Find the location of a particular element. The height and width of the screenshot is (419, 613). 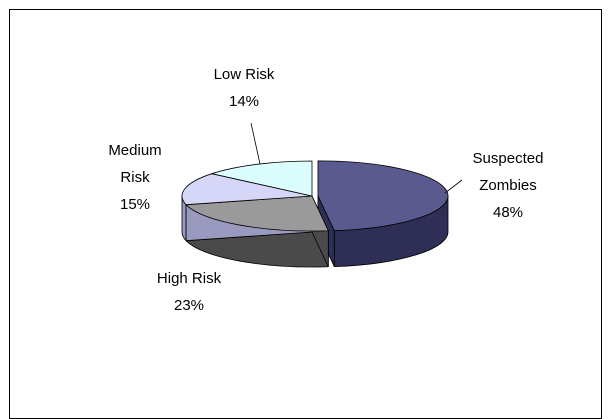

pct-medium-risk: 15% is located at coordinates (135, 204).